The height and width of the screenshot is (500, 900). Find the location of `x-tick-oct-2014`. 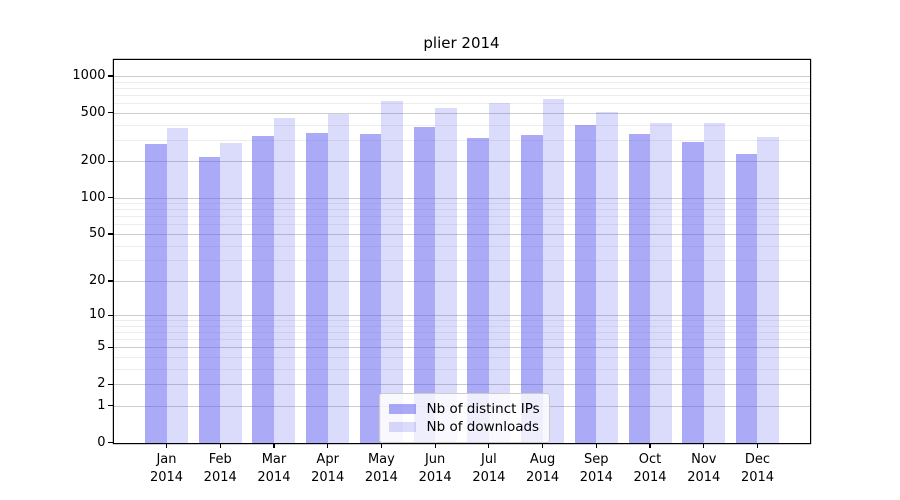

x-tick-oct-2014 is located at coordinates (650, 445).